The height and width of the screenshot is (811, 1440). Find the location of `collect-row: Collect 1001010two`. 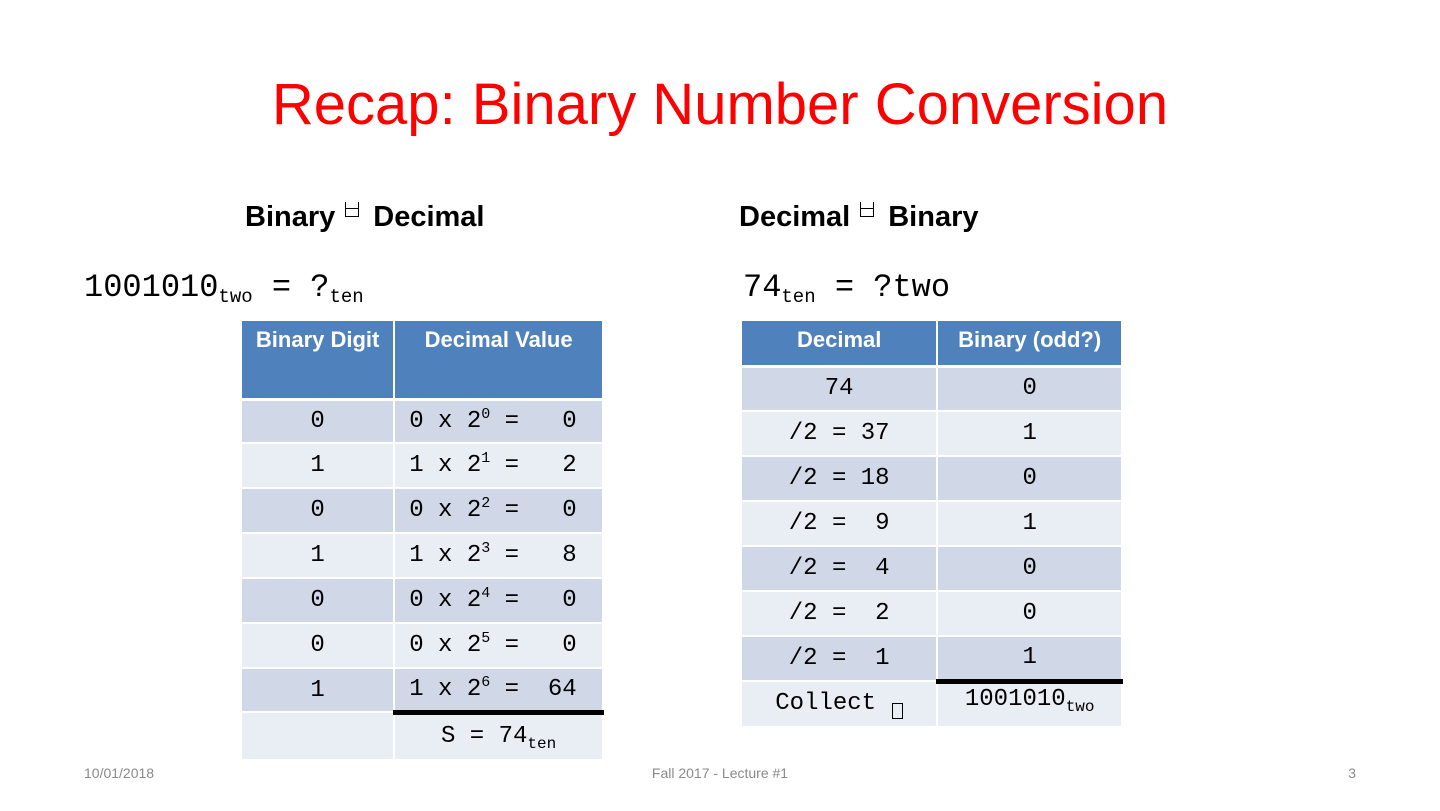

collect-row: Collect 1001010two is located at coordinates (932, 703).